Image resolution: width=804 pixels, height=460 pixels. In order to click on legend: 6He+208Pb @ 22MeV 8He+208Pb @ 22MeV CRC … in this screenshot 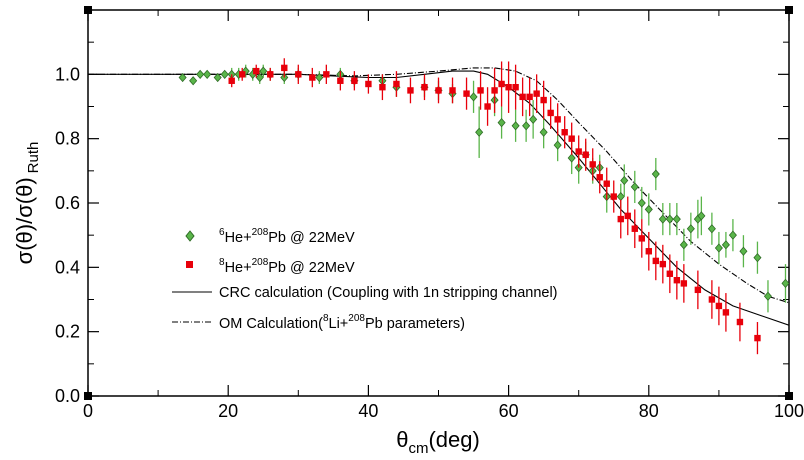, I will do `click(365, 279)`.